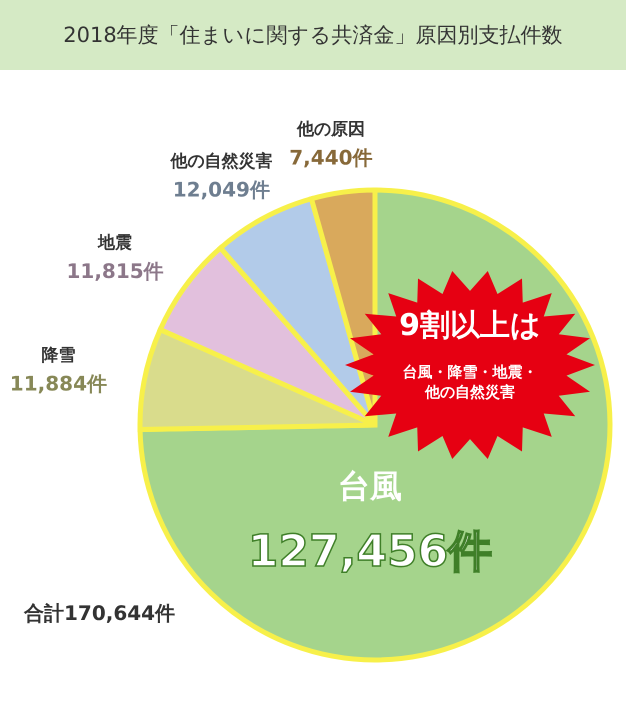  What do you see at coordinates (470, 326) in the screenshot?
I see `text: 9割以上は` at bounding box center [470, 326].